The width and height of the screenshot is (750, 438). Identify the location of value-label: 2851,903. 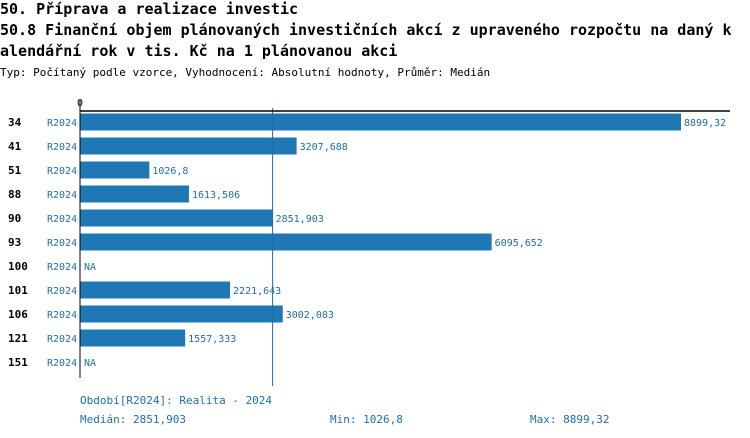
(300, 219).